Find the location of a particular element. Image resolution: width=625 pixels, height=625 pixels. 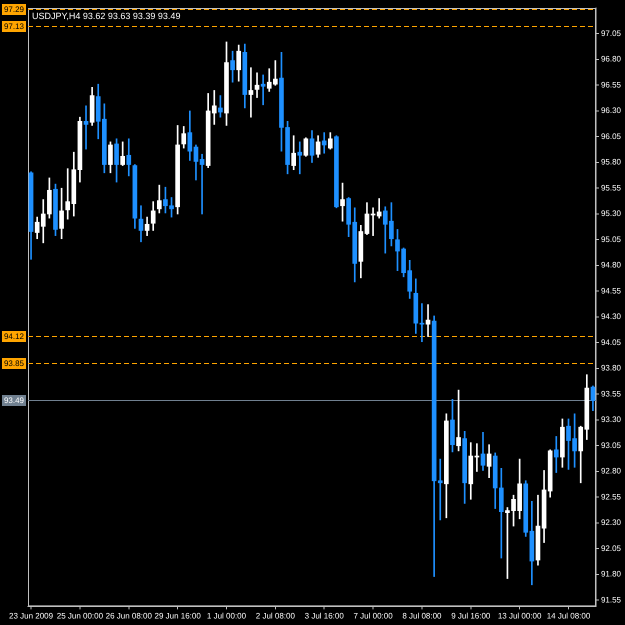

y-tick-label: 96.30 is located at coordinates (611, 111).